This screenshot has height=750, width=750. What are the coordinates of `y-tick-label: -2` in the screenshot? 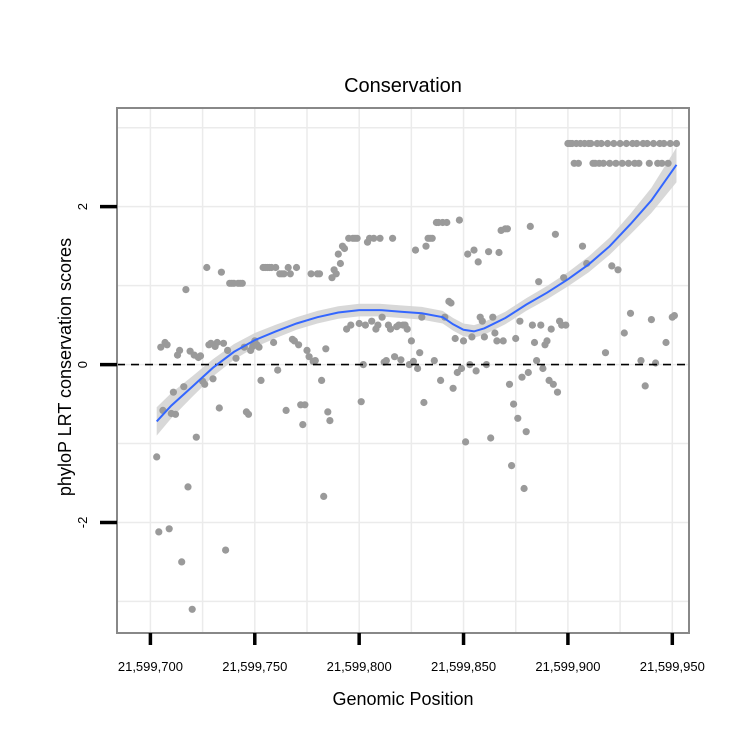 It's located at (82, 523).